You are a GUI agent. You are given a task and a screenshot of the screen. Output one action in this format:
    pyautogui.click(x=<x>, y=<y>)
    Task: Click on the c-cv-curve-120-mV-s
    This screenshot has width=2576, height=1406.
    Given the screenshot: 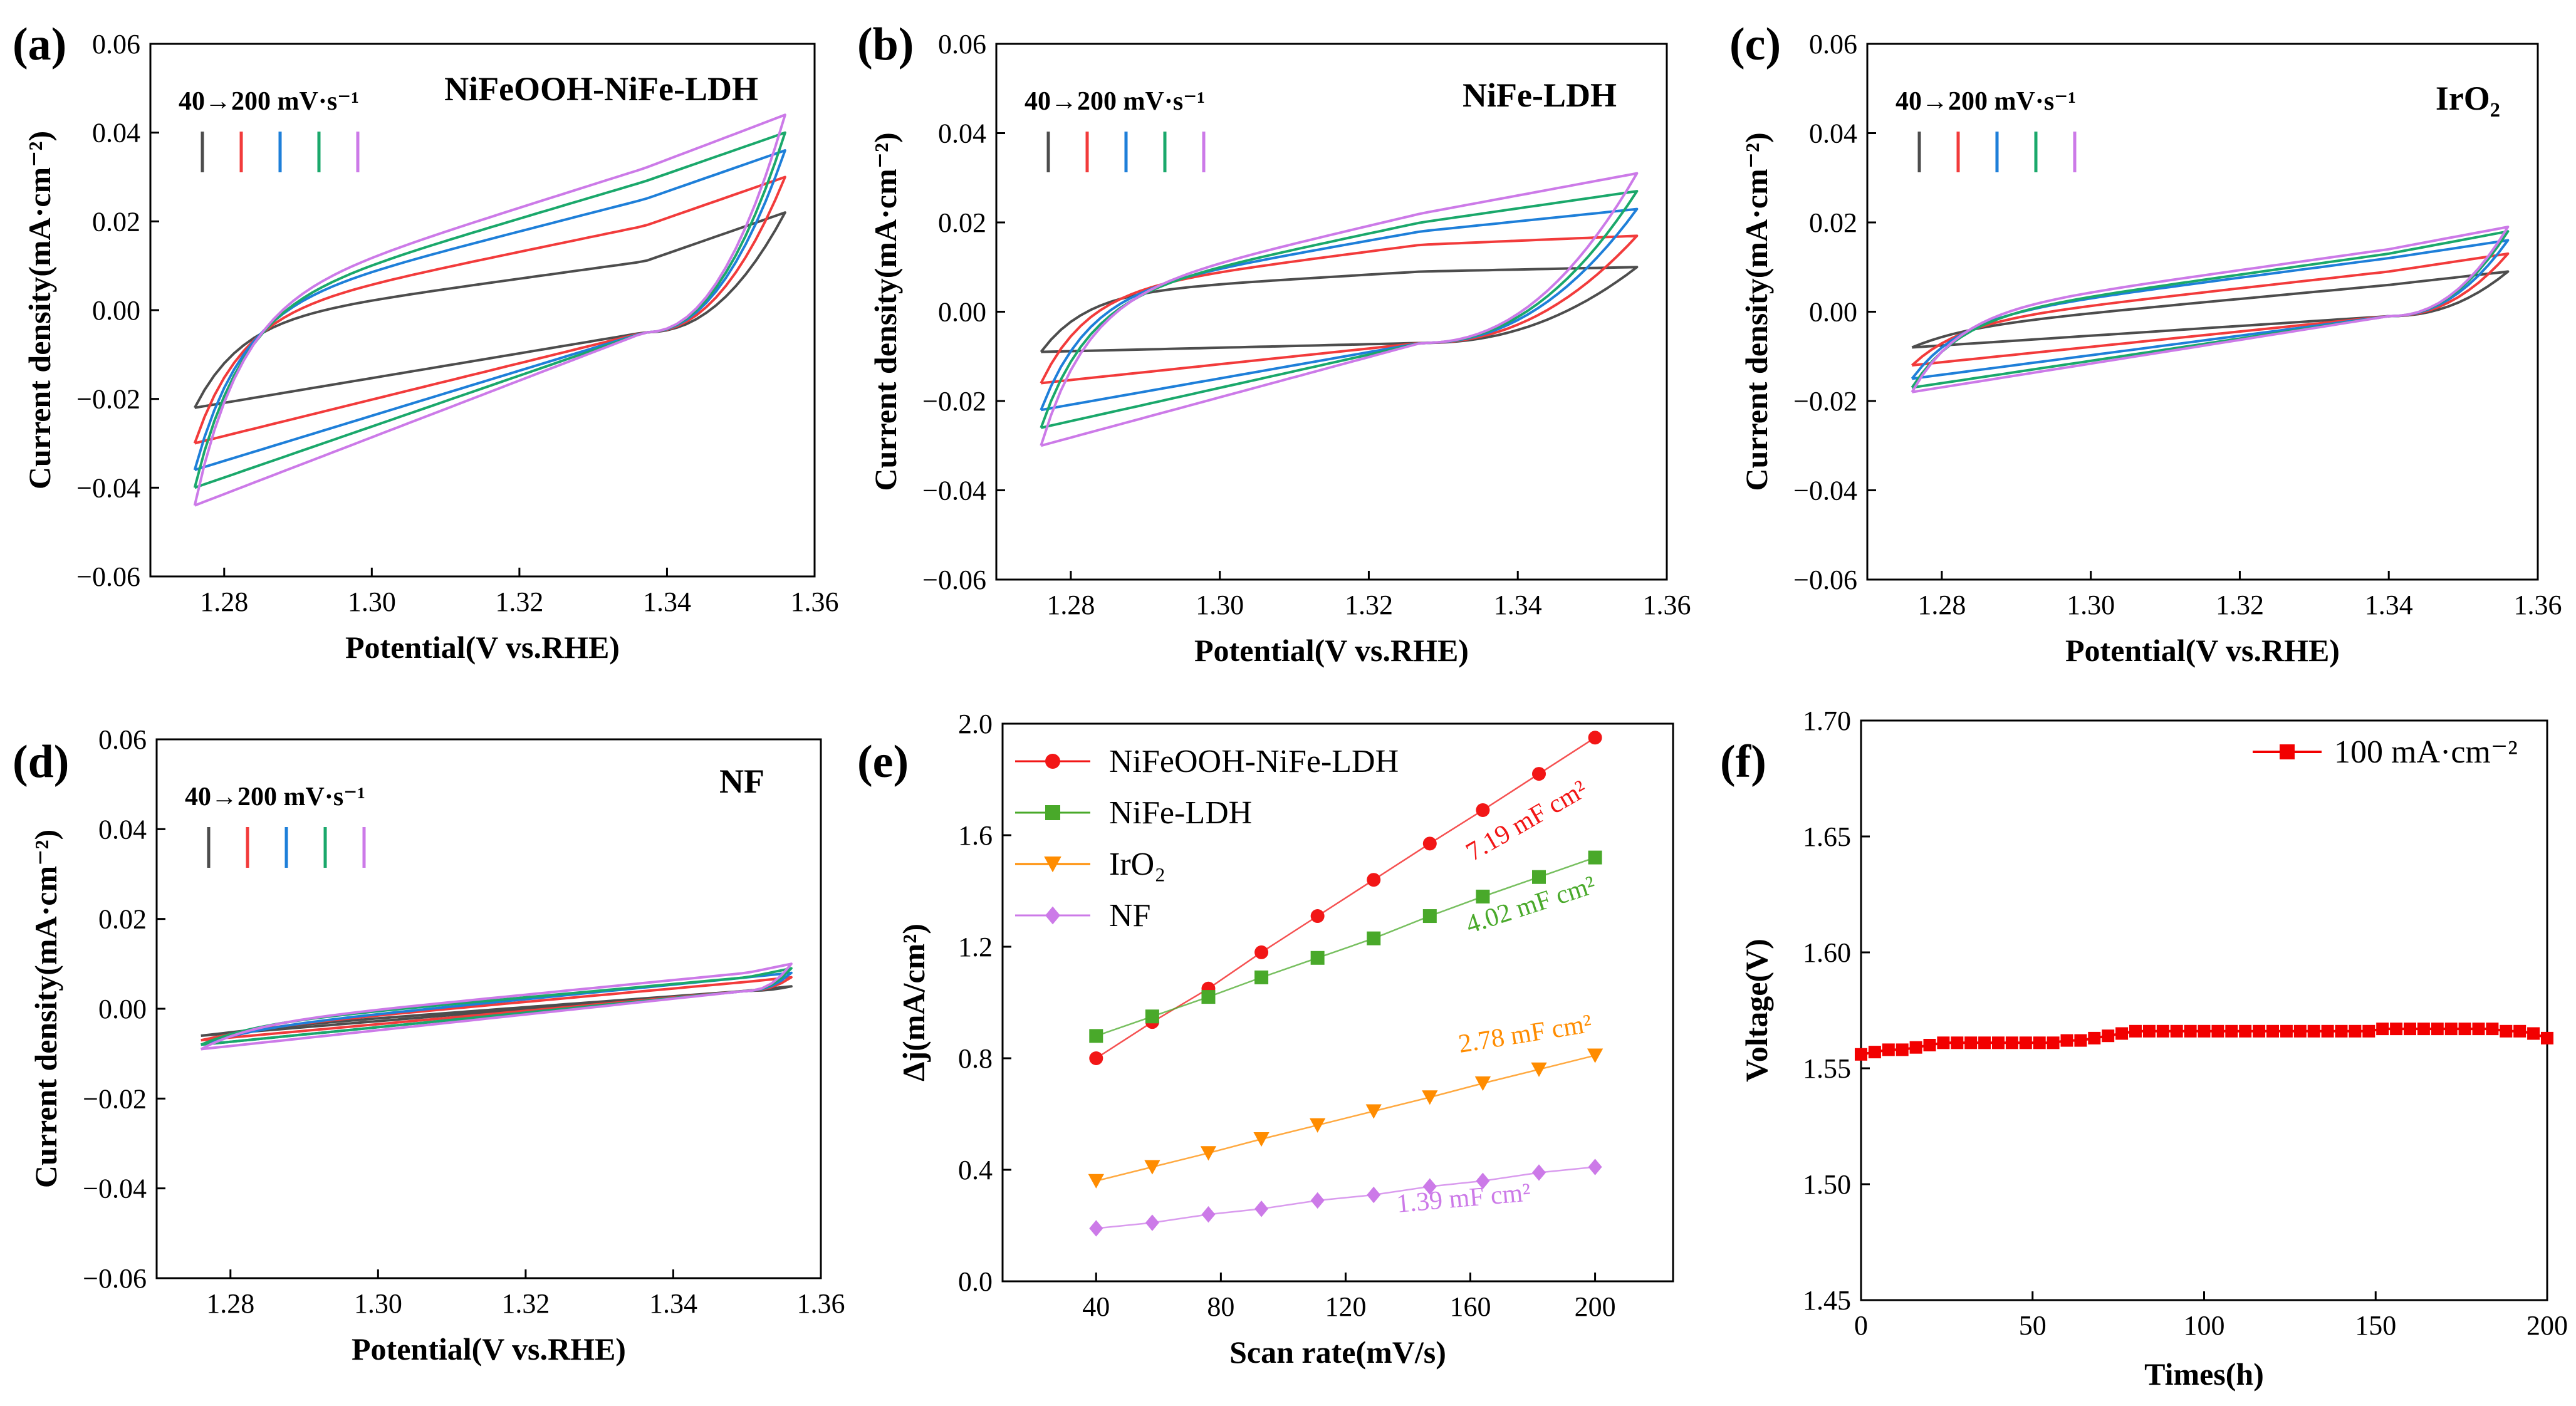 What is the action you would take?
    pyautogui.click(x=2210, y=309)
    